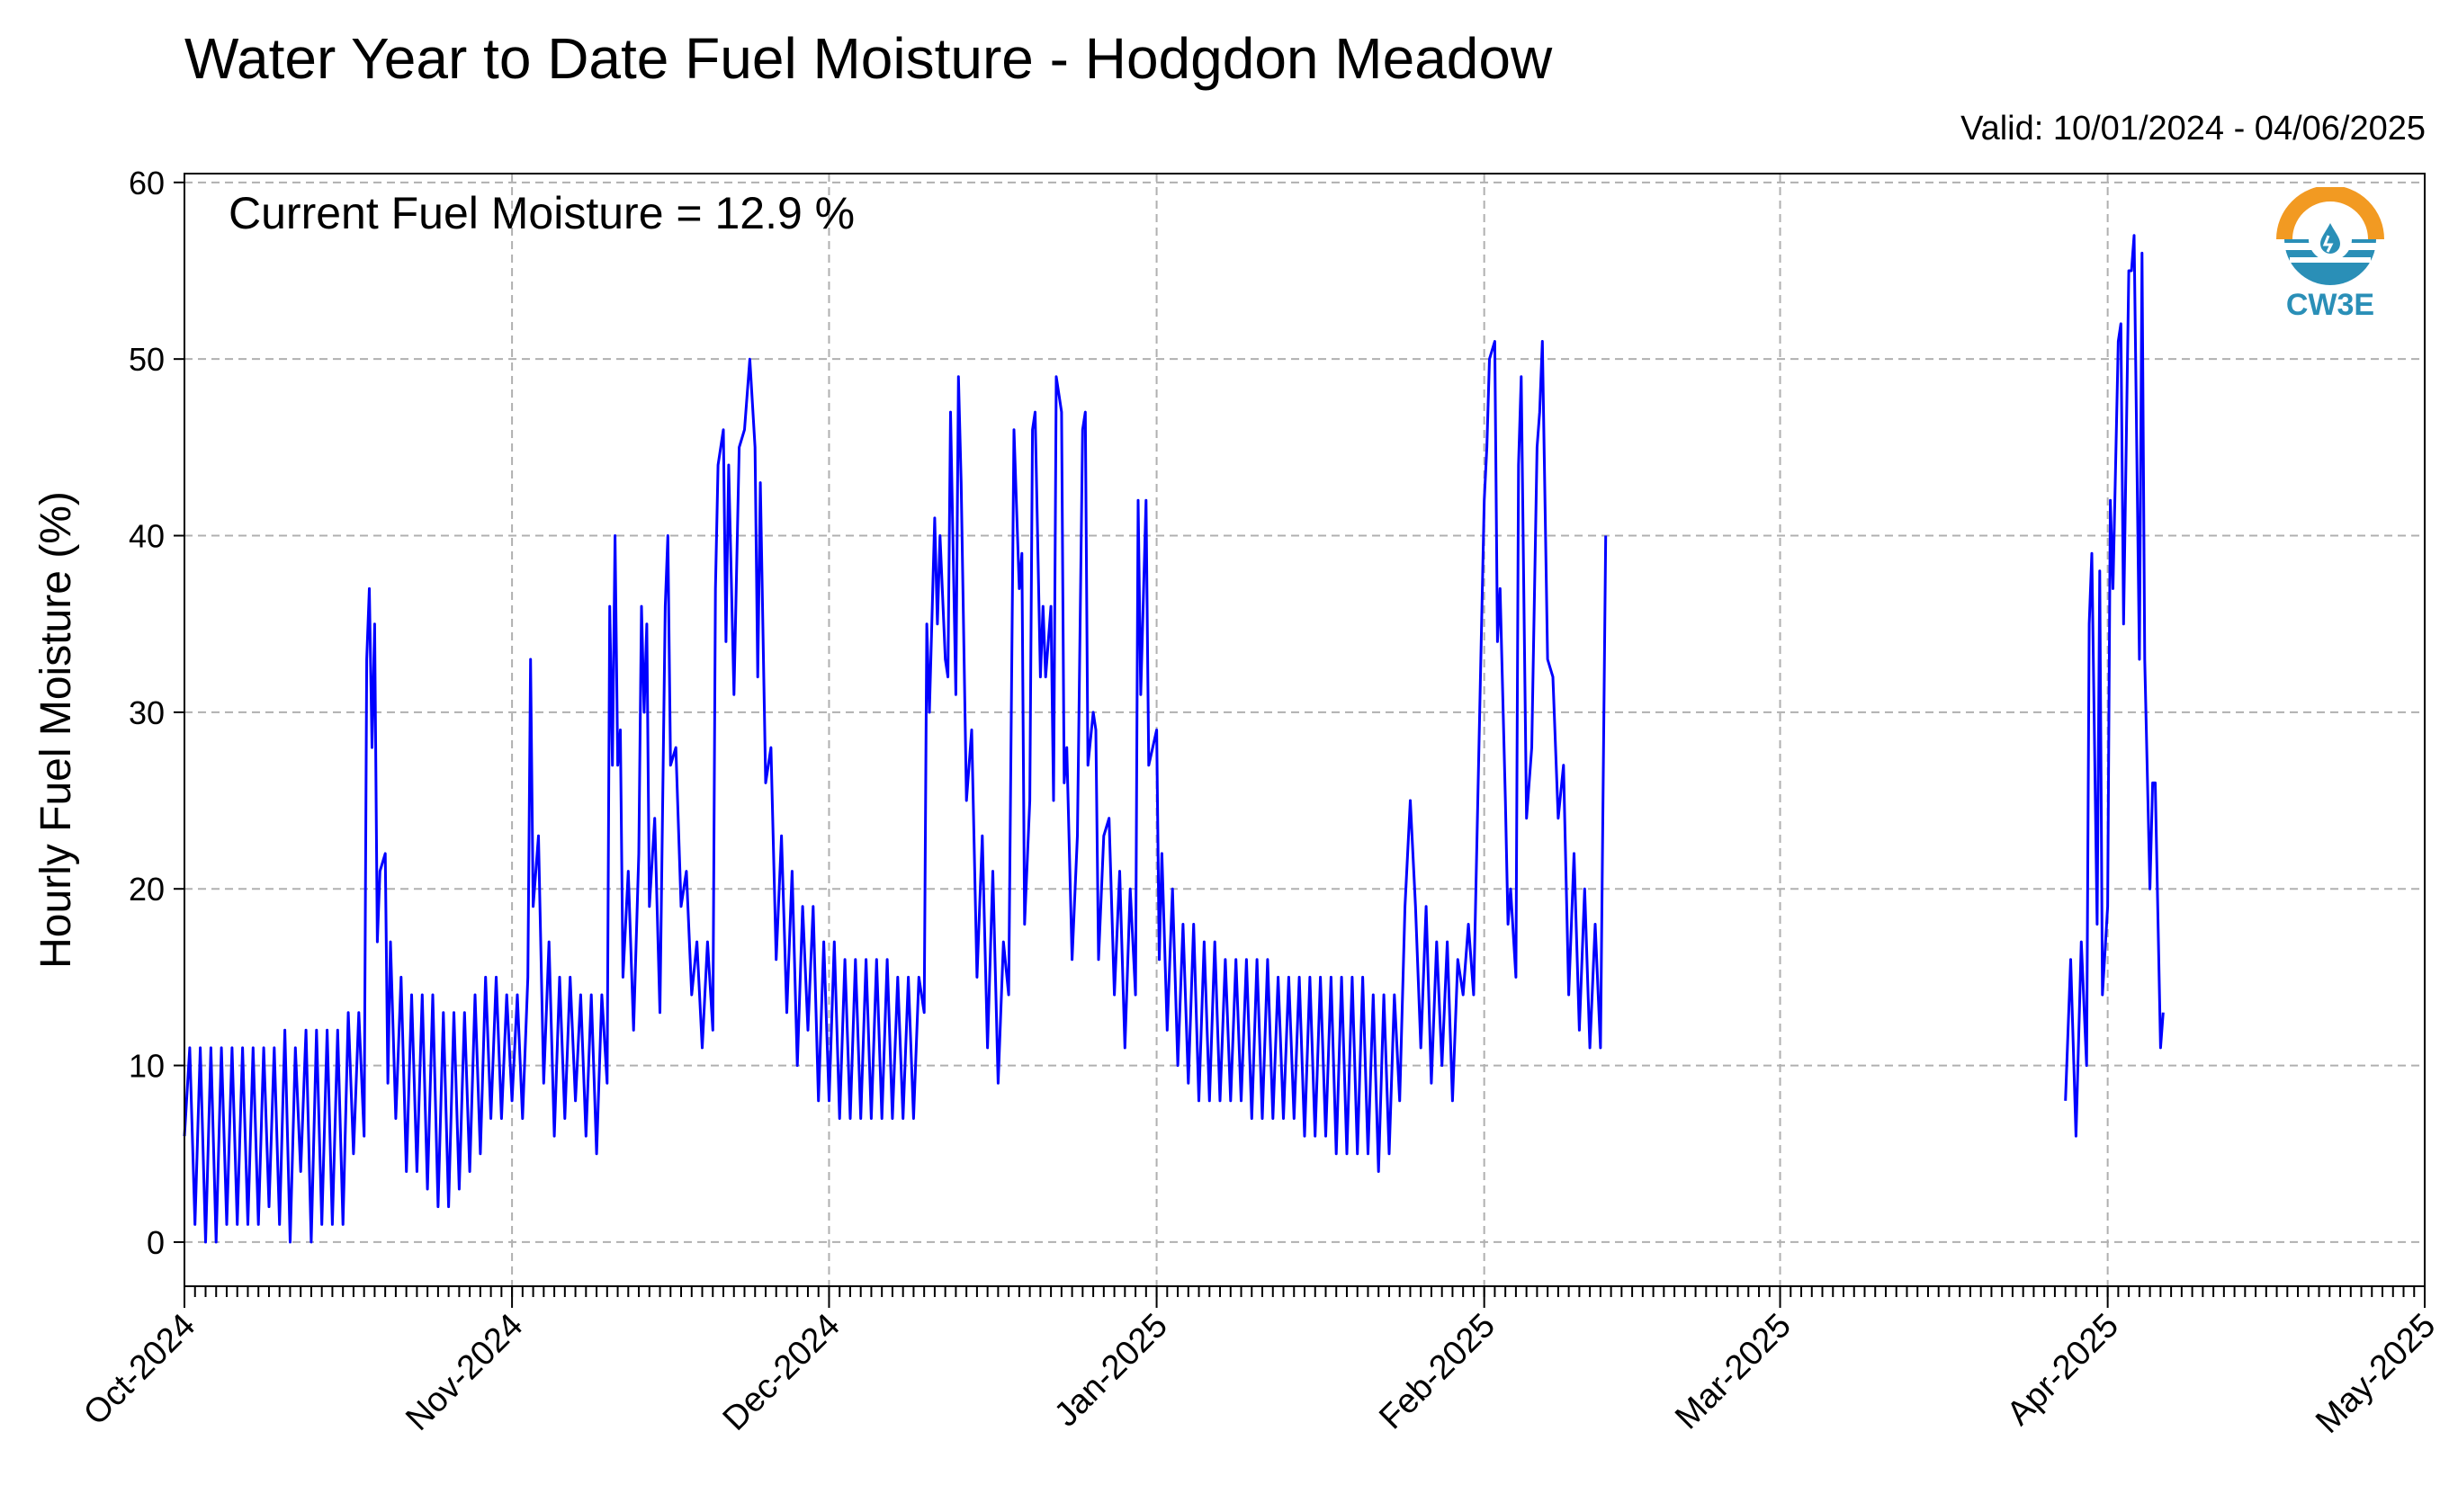 The height and width of the screenshot is (1512, 2449). Describe the element at coordinates (156, 1242) in the screenshot. I see `y-tick-label: 0` at that location.